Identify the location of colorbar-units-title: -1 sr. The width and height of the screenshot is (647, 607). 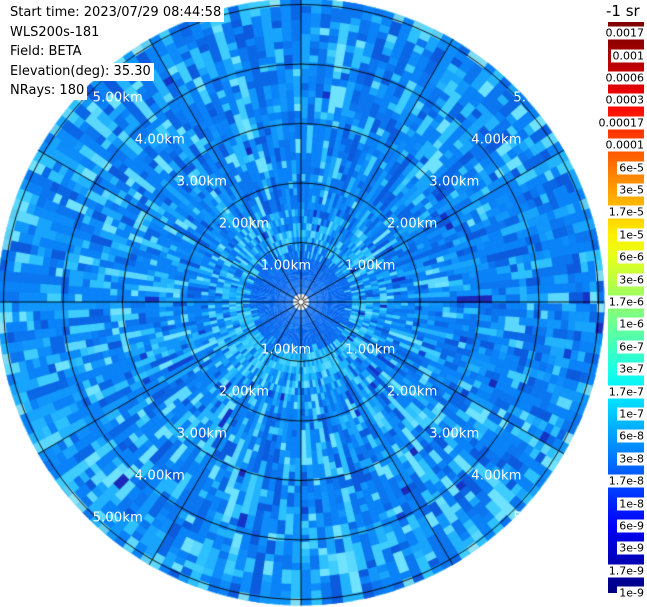
(623, 11).